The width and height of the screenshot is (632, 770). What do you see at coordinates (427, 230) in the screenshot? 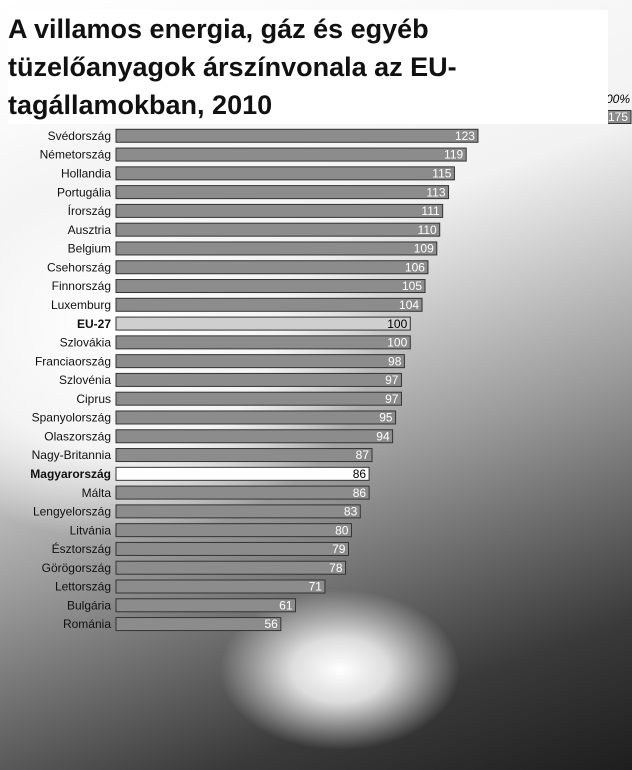
I see `value-label: 110` at bounding box center [427, 230].